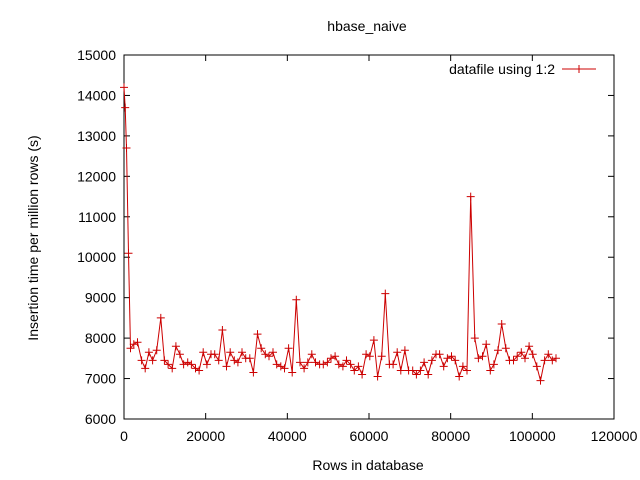 This screenshot has height=480, width=640. Describe the element at coordinates (96, 95) in the screenshot. I see `y-tick-label: 14000` at that location.